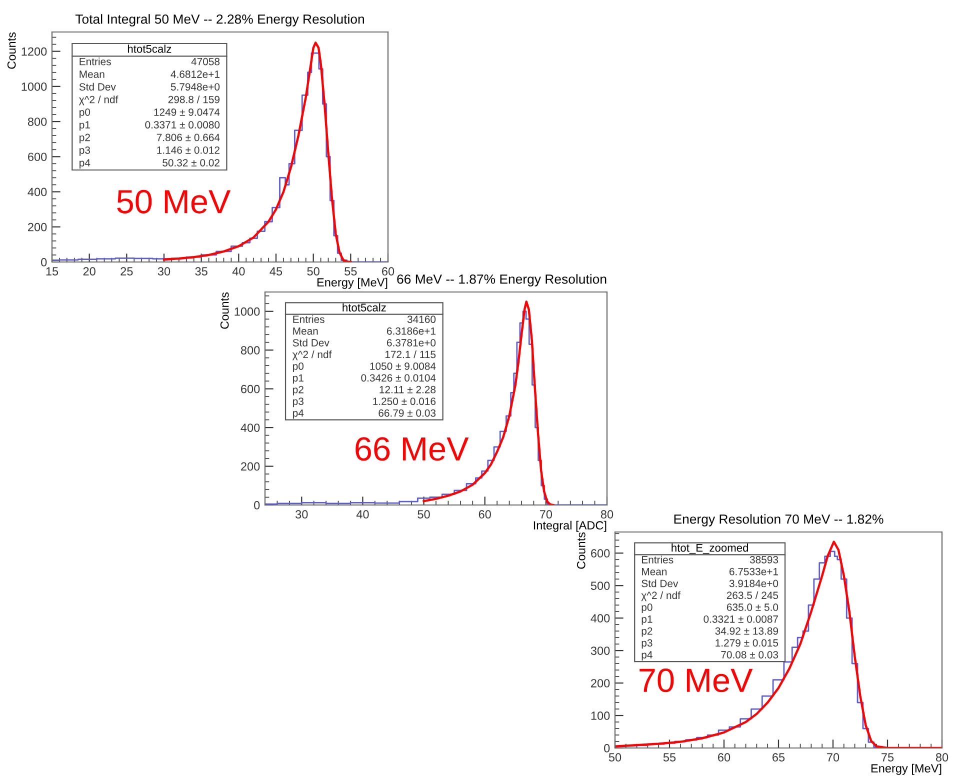 The image size is (958, 784). I want to click on chart-title: Energy Resolution 70 MeV -- 1.82%, so click(779, 520).